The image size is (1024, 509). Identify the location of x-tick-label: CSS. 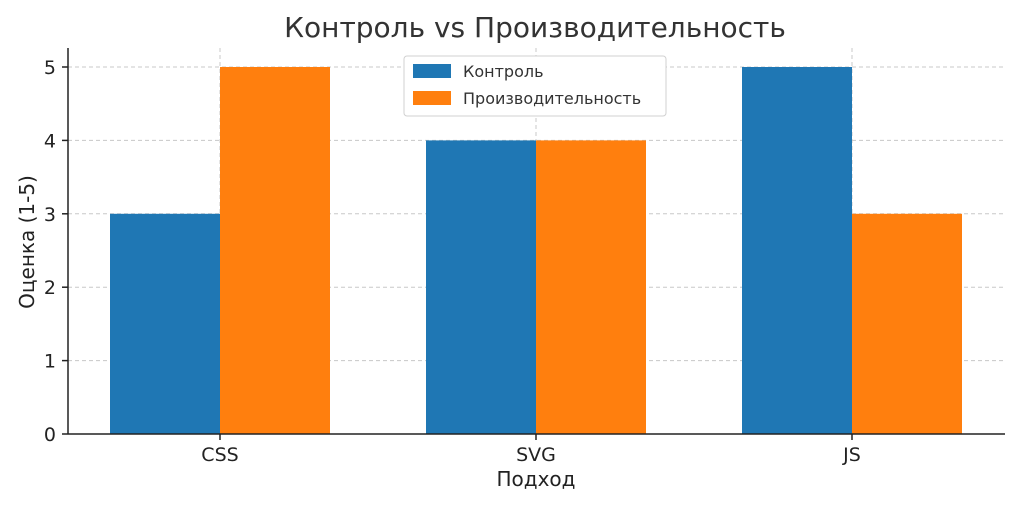
(219, 455).